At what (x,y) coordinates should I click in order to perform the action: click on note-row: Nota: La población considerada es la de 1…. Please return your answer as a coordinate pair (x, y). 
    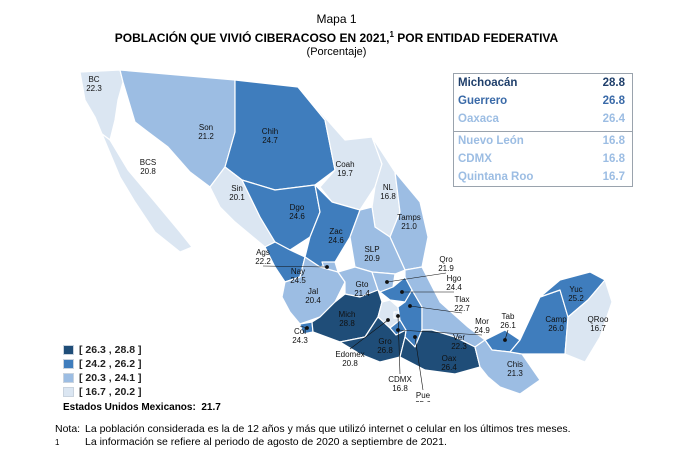
    Looking at the image, I should click on (313, 429).